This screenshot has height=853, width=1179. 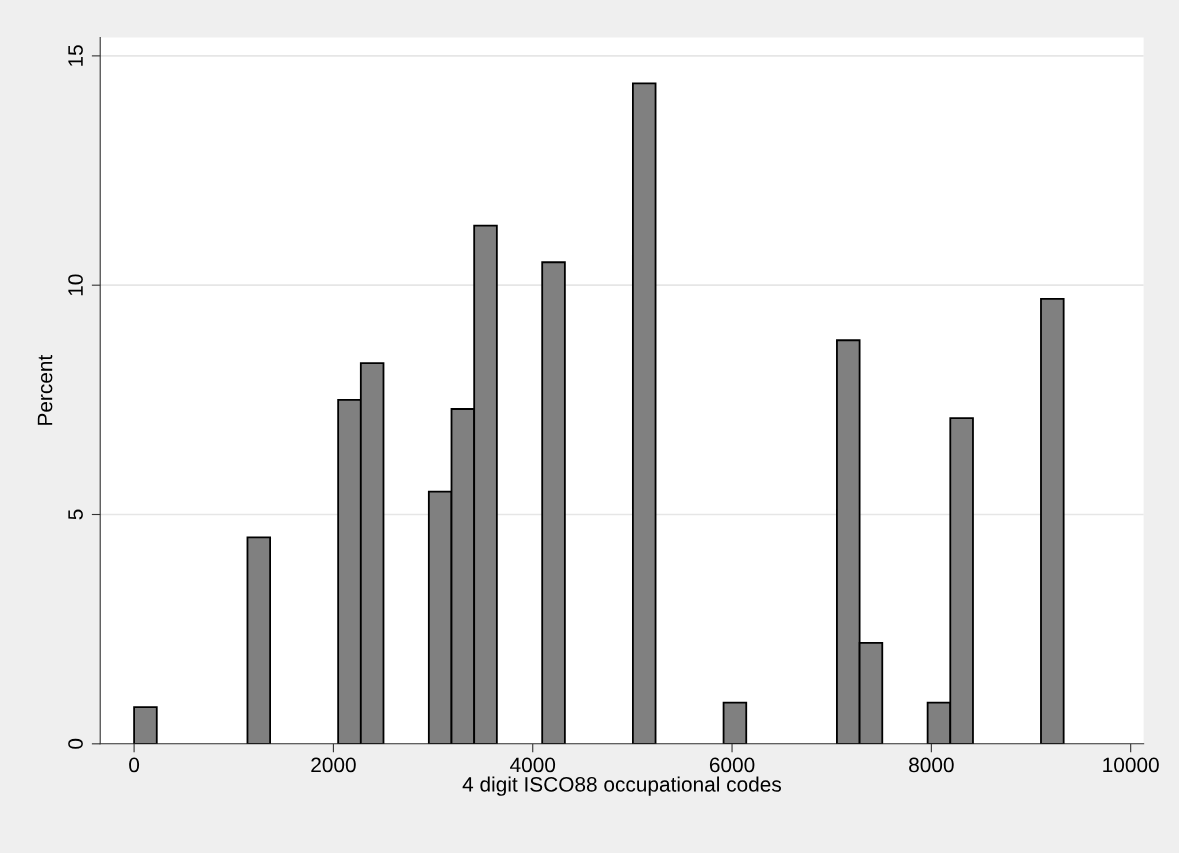 I want to click on x-axis-title: 4 digit ISCO88 occupational codes, so click(x=621, y=786).